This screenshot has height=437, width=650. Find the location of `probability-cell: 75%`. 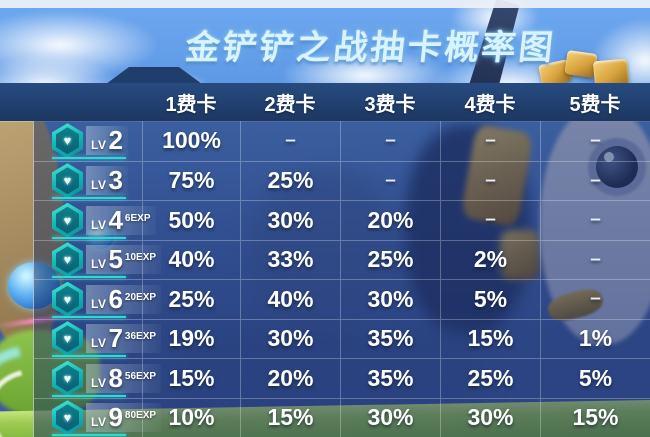

probability-cell: 75% is located at coordinates (191, 180).